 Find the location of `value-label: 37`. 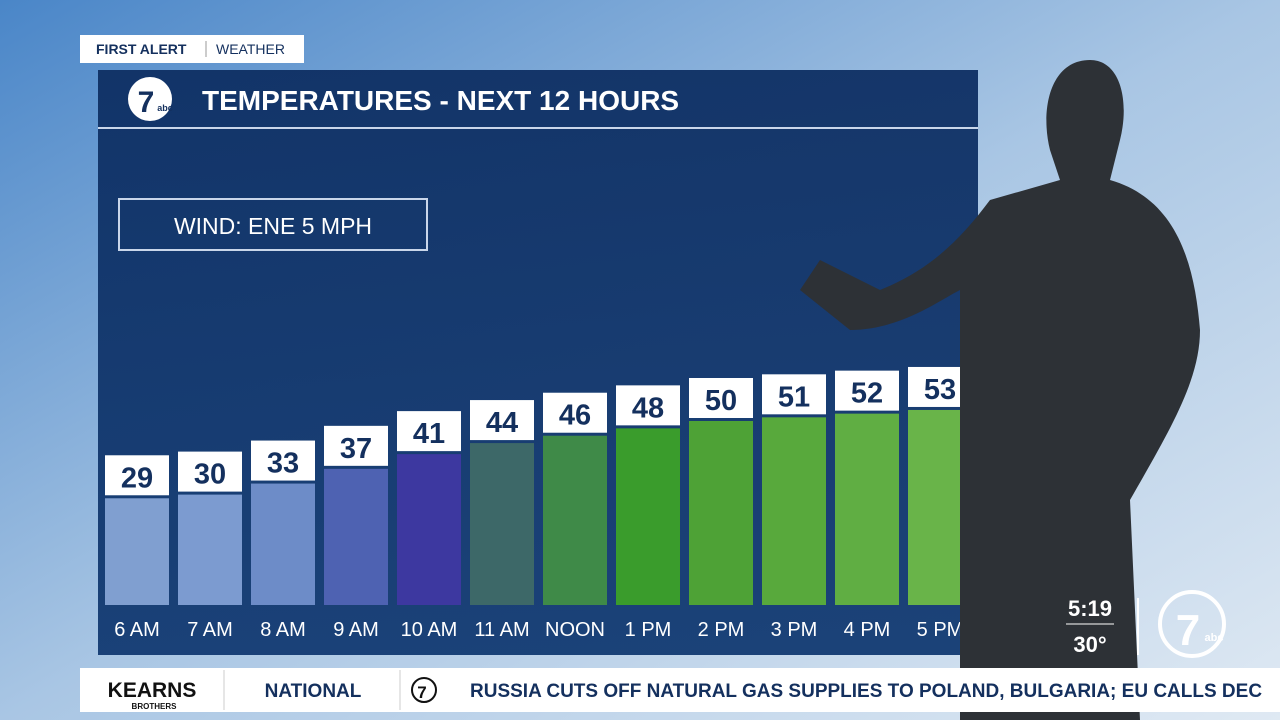

value-label: 37 is located at coordinates (356, 449).